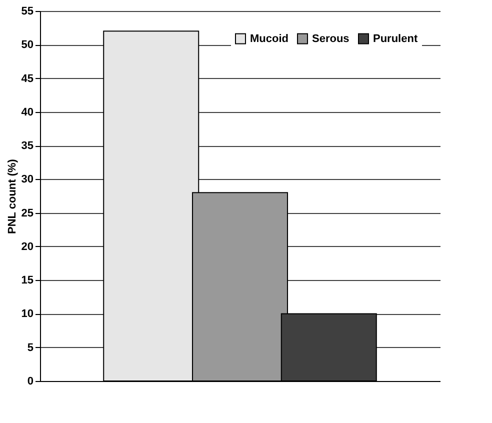 Image resolution: width=492 pixels, height=423 pixels. Describe the element at coordinates (27, 280) in the screenshot. I see `y-tick-label: 15` at that location.